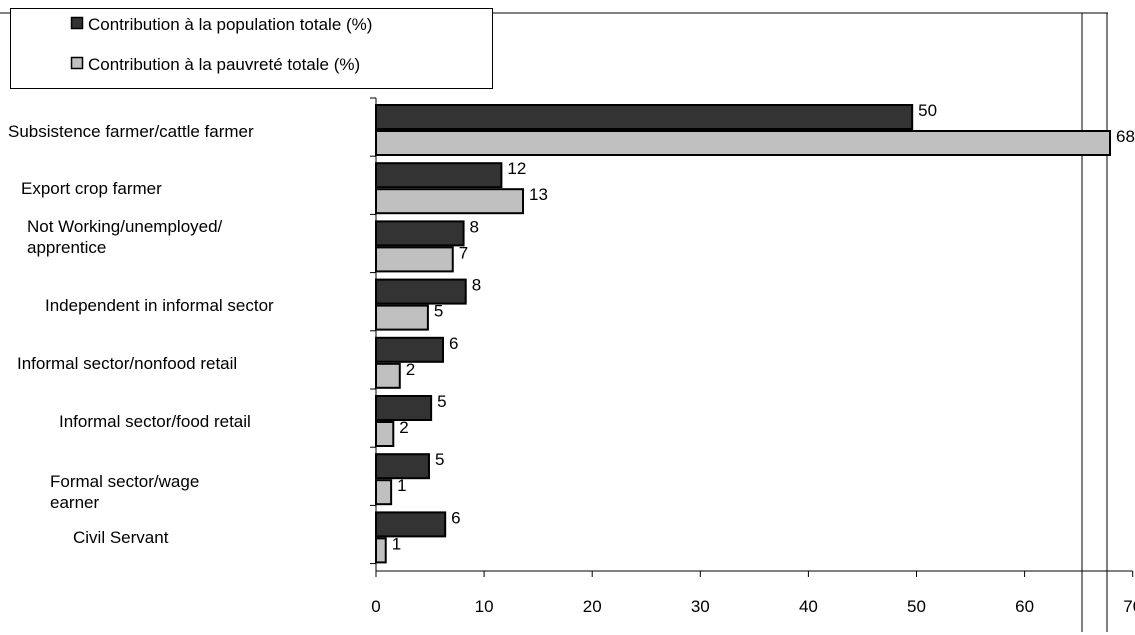 The height and width of the screenshot is (635, 1135). I want to click on data-label: 68, so click(1125, 136).